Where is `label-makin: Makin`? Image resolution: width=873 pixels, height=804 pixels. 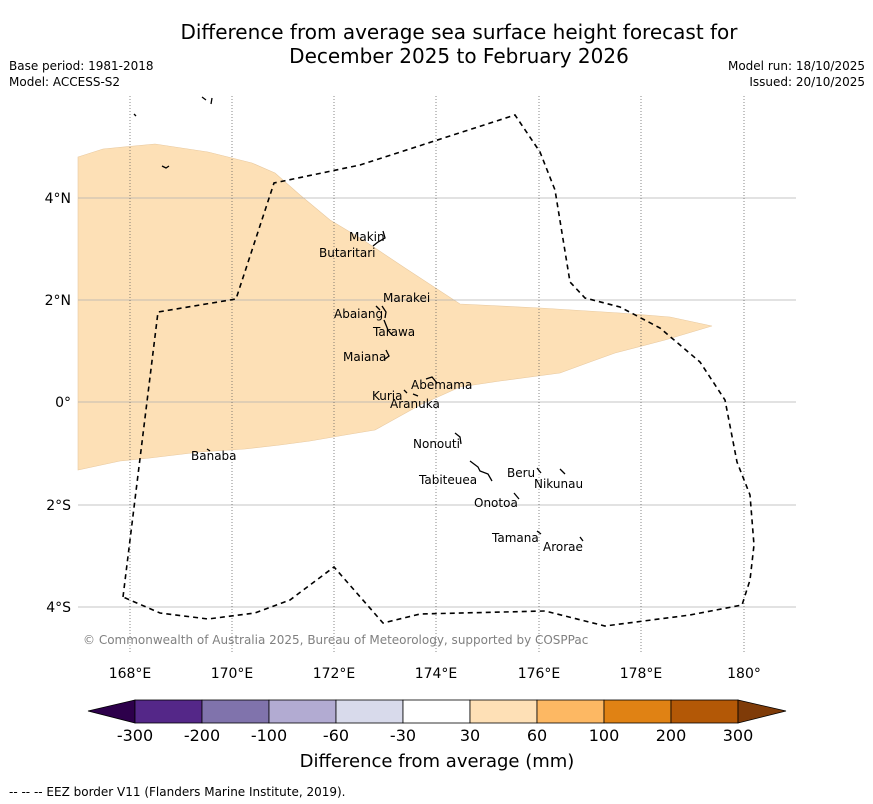
label-makin: Makin is located at coordinates (367, 237).